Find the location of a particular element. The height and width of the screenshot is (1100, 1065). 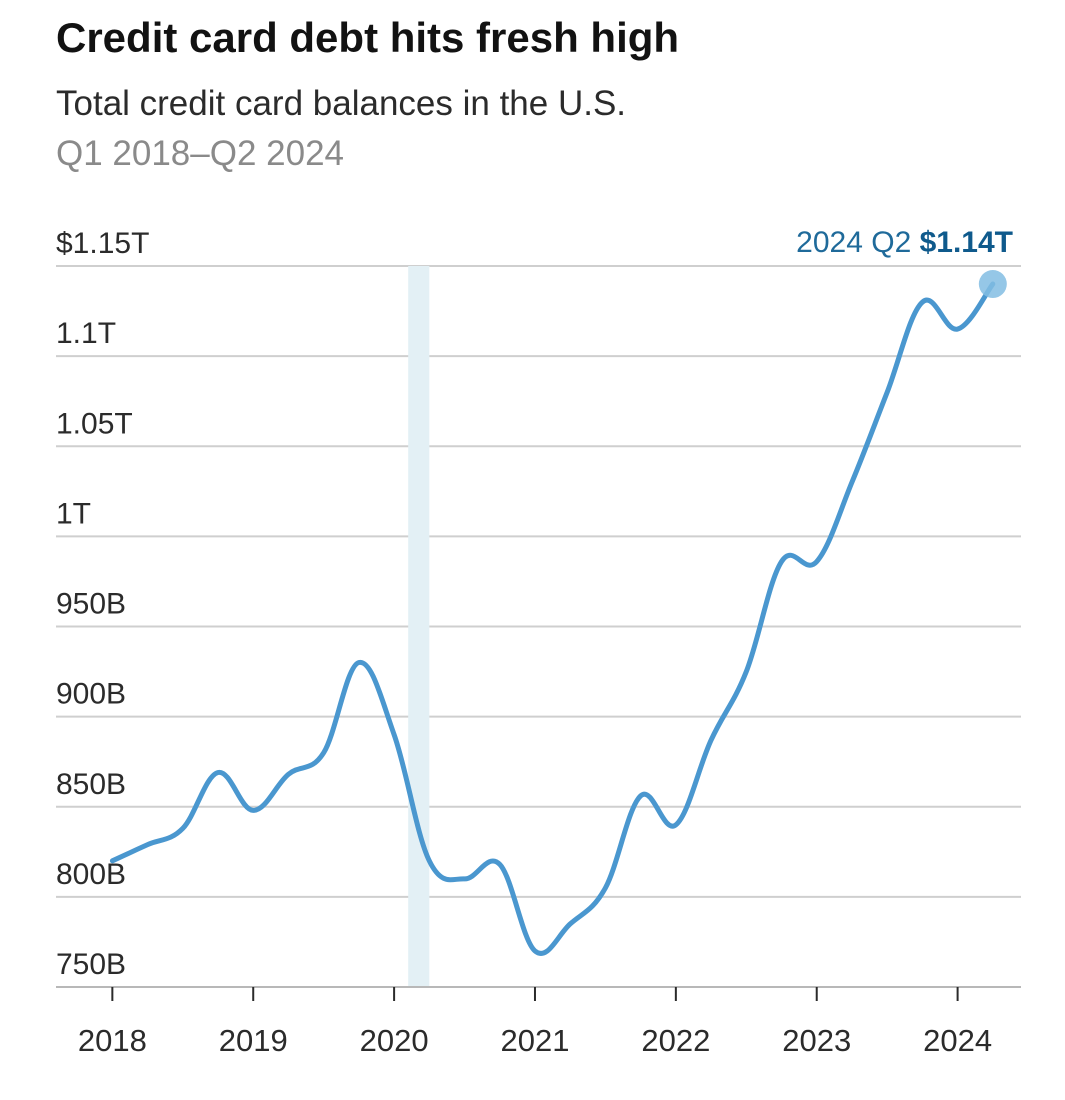

recession-highlight-band is located at coordinates (419, 626).